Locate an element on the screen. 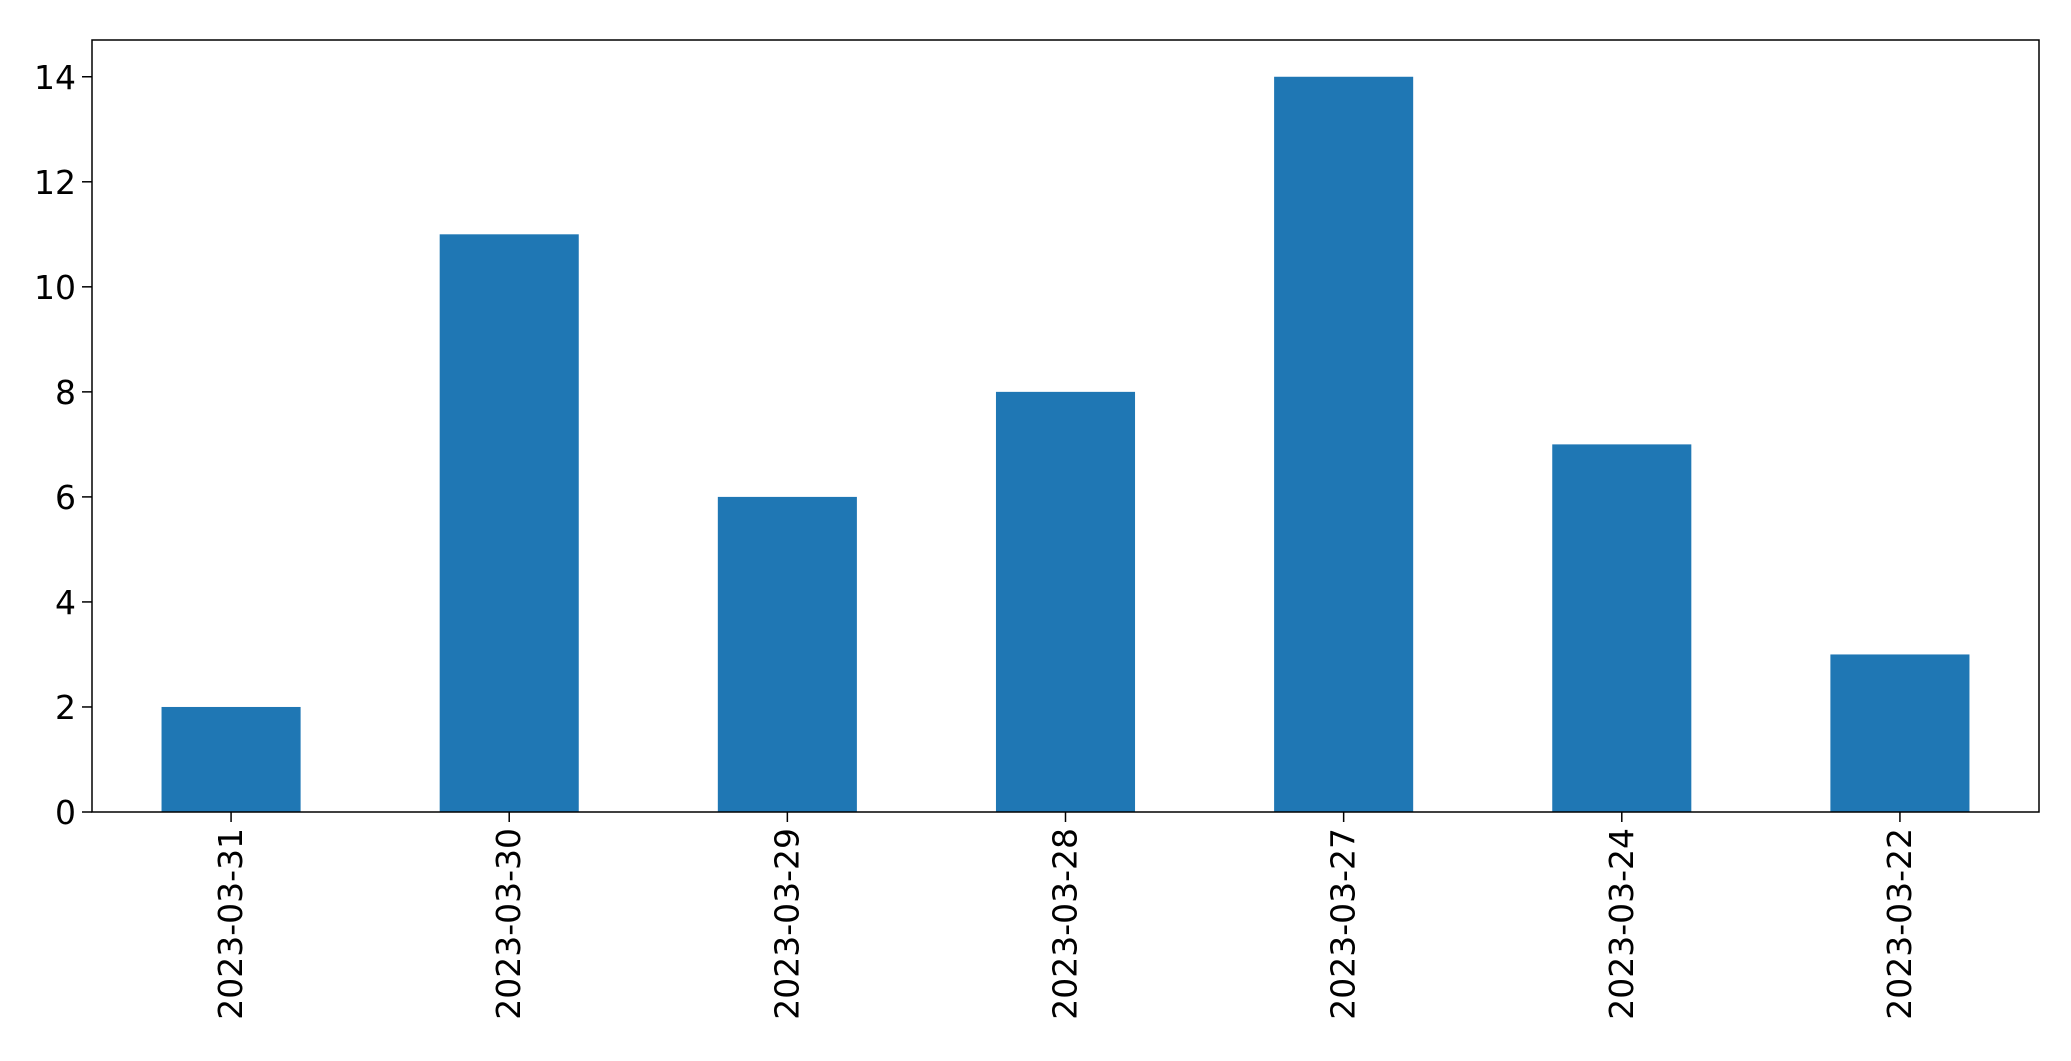 The image size is (2071, 1061). x-tick-label: 2023-03-29 is located at coordinates (786, 924).